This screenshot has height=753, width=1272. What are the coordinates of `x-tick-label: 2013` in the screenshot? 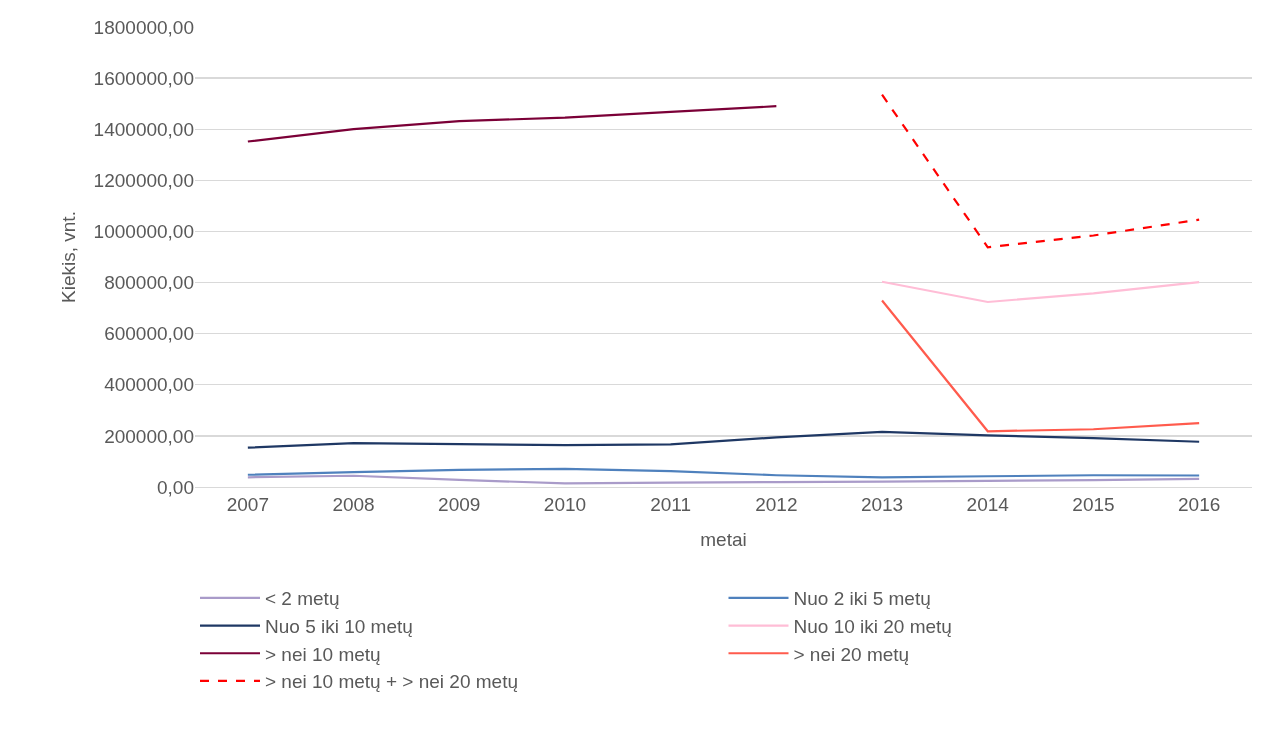 It's located at (882, 504).